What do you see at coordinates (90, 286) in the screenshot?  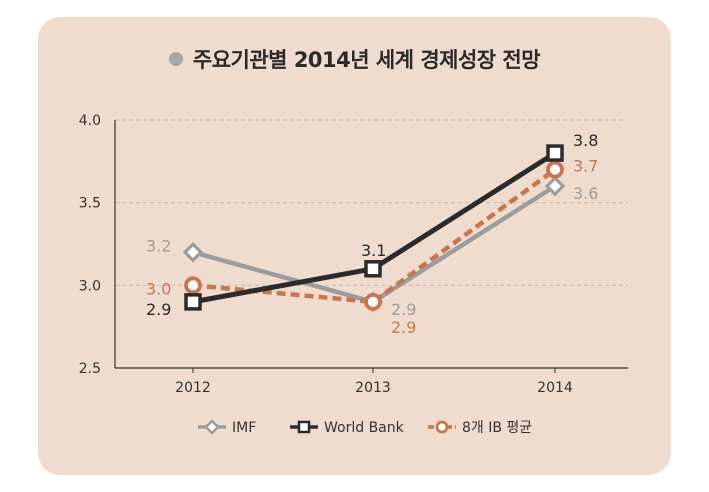 I see `y-tick-label: 3.0` at bounding box center [90, 286].